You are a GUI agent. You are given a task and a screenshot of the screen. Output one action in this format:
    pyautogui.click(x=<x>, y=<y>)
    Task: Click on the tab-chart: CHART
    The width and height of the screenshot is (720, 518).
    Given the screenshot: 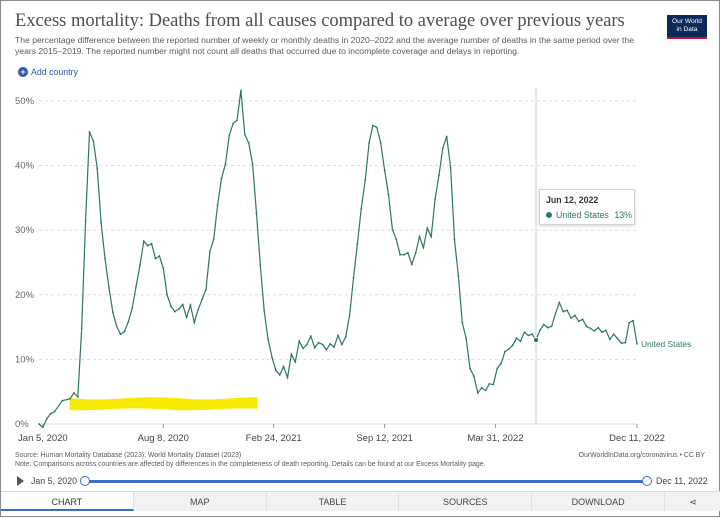 What is the action you would take?
    pyautogui.click(x=67, y=501)
    